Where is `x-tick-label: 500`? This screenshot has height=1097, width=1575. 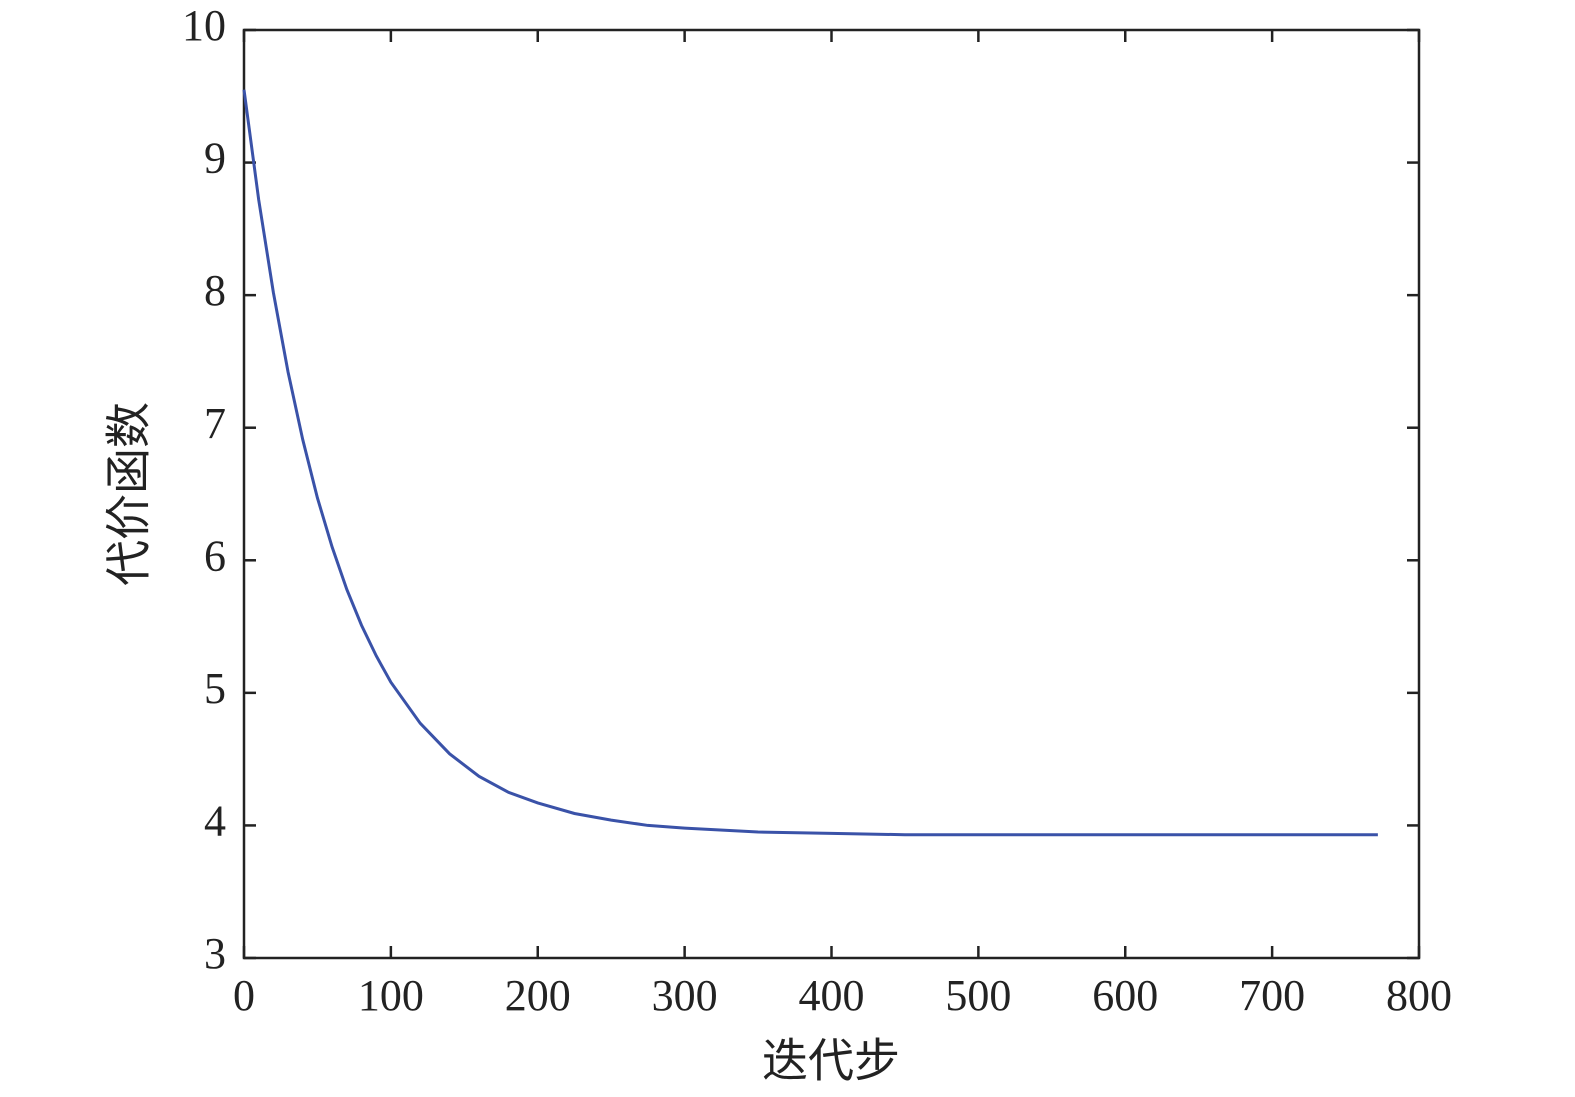
x-tick-label: 500 is located at coordinates (978, 995).